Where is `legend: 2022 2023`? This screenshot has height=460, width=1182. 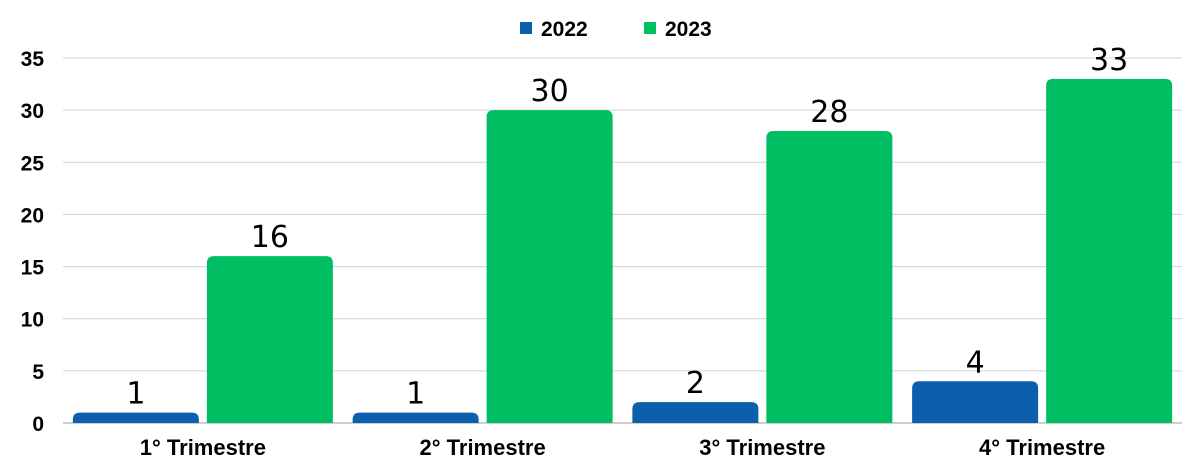 legend: 2022 2023 is located at coordinates (616, 29).